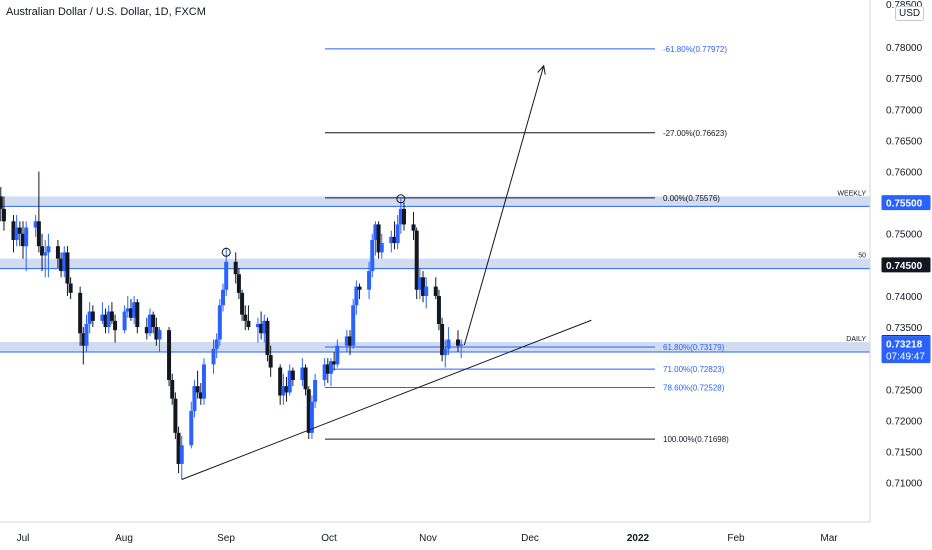  What do you see at coordinates (904, 48) in the screenshot?
I see `y-tick-label: 0.78000` at bounding box center [904, 48].